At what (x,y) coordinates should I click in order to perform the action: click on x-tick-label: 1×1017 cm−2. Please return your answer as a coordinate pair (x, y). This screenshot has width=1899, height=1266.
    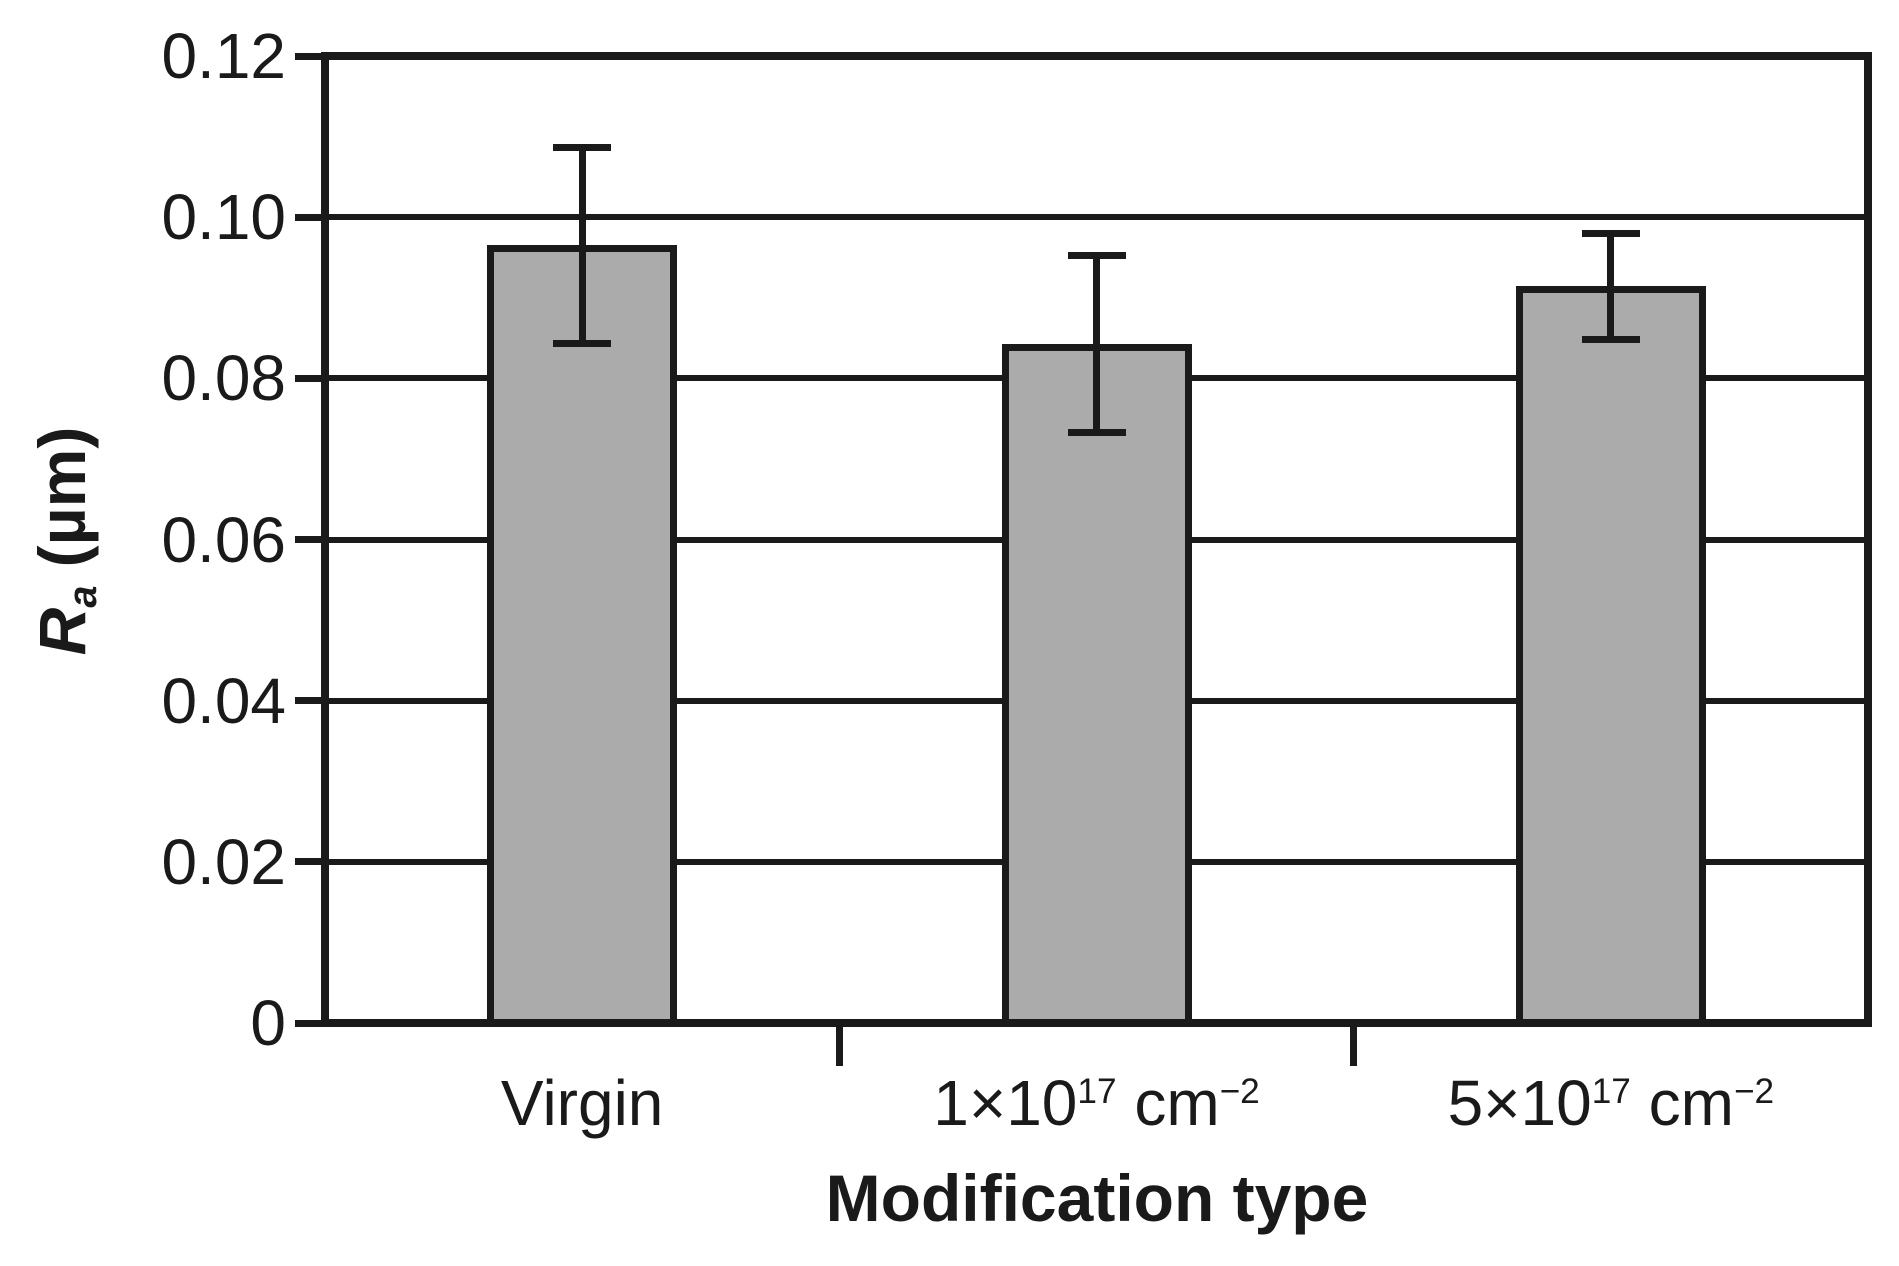
    Looking at the image, I should click on (1096, 1103).